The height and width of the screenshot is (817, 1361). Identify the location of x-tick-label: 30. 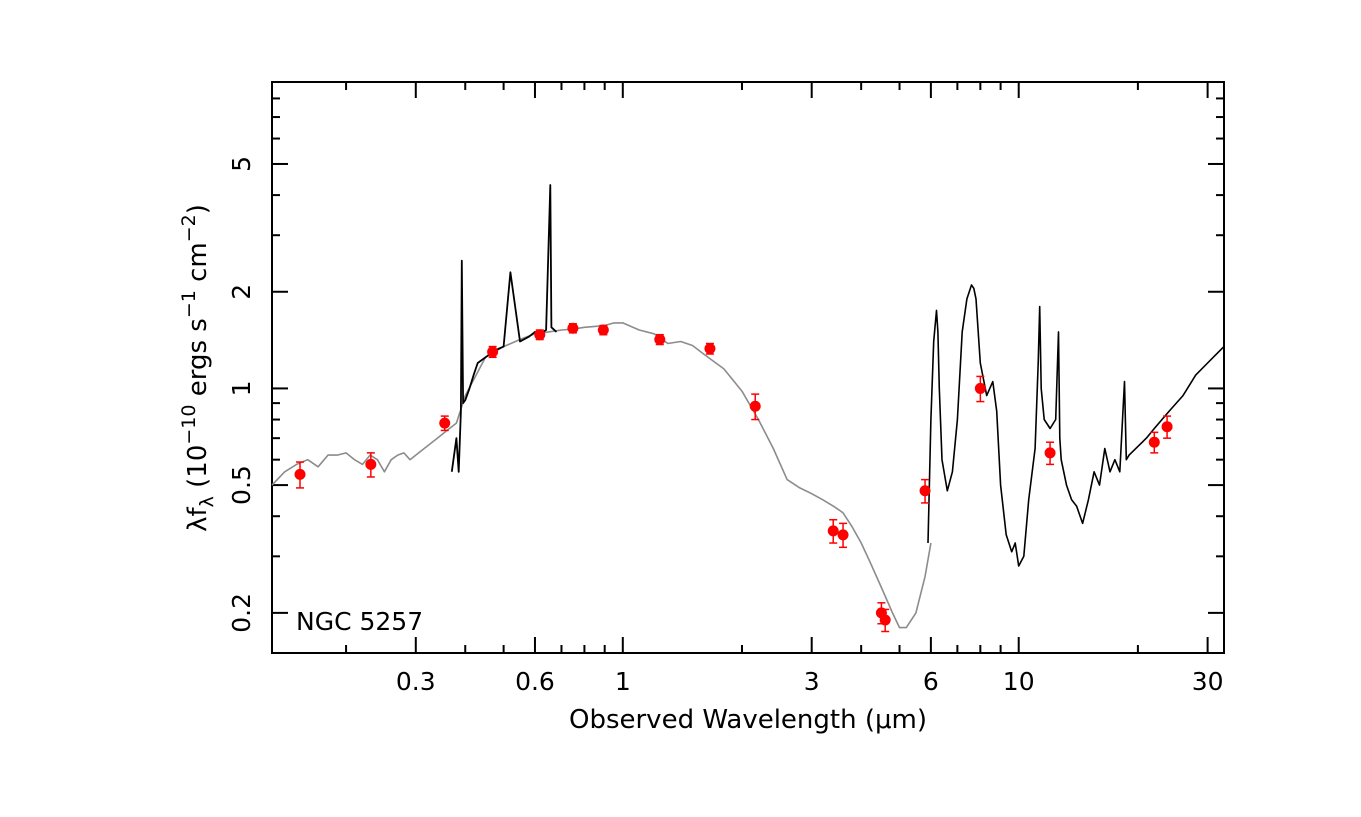
(1208, 681).